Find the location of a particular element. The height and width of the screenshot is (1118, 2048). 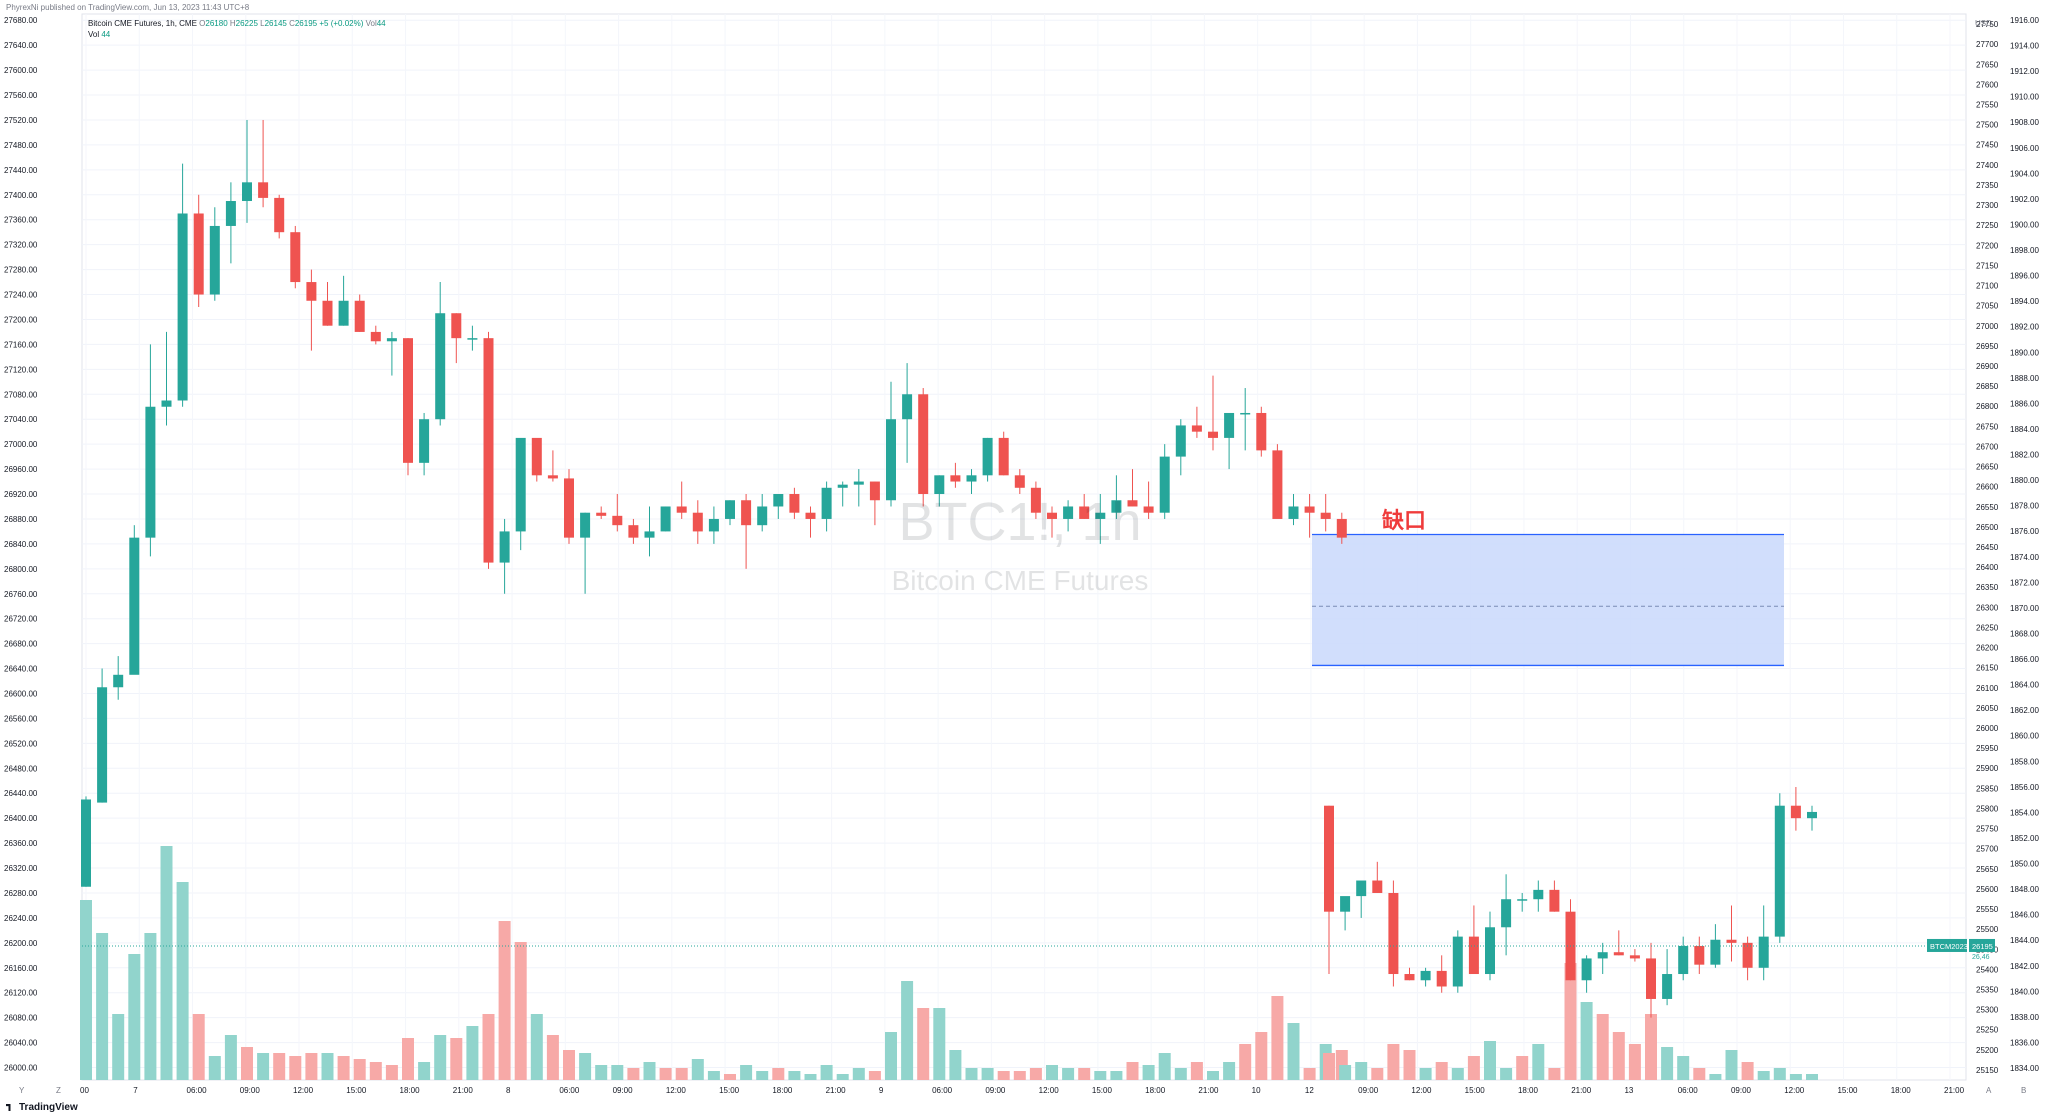

tradingview-wordmark: TradingView is located at coordinates (48, 1107).